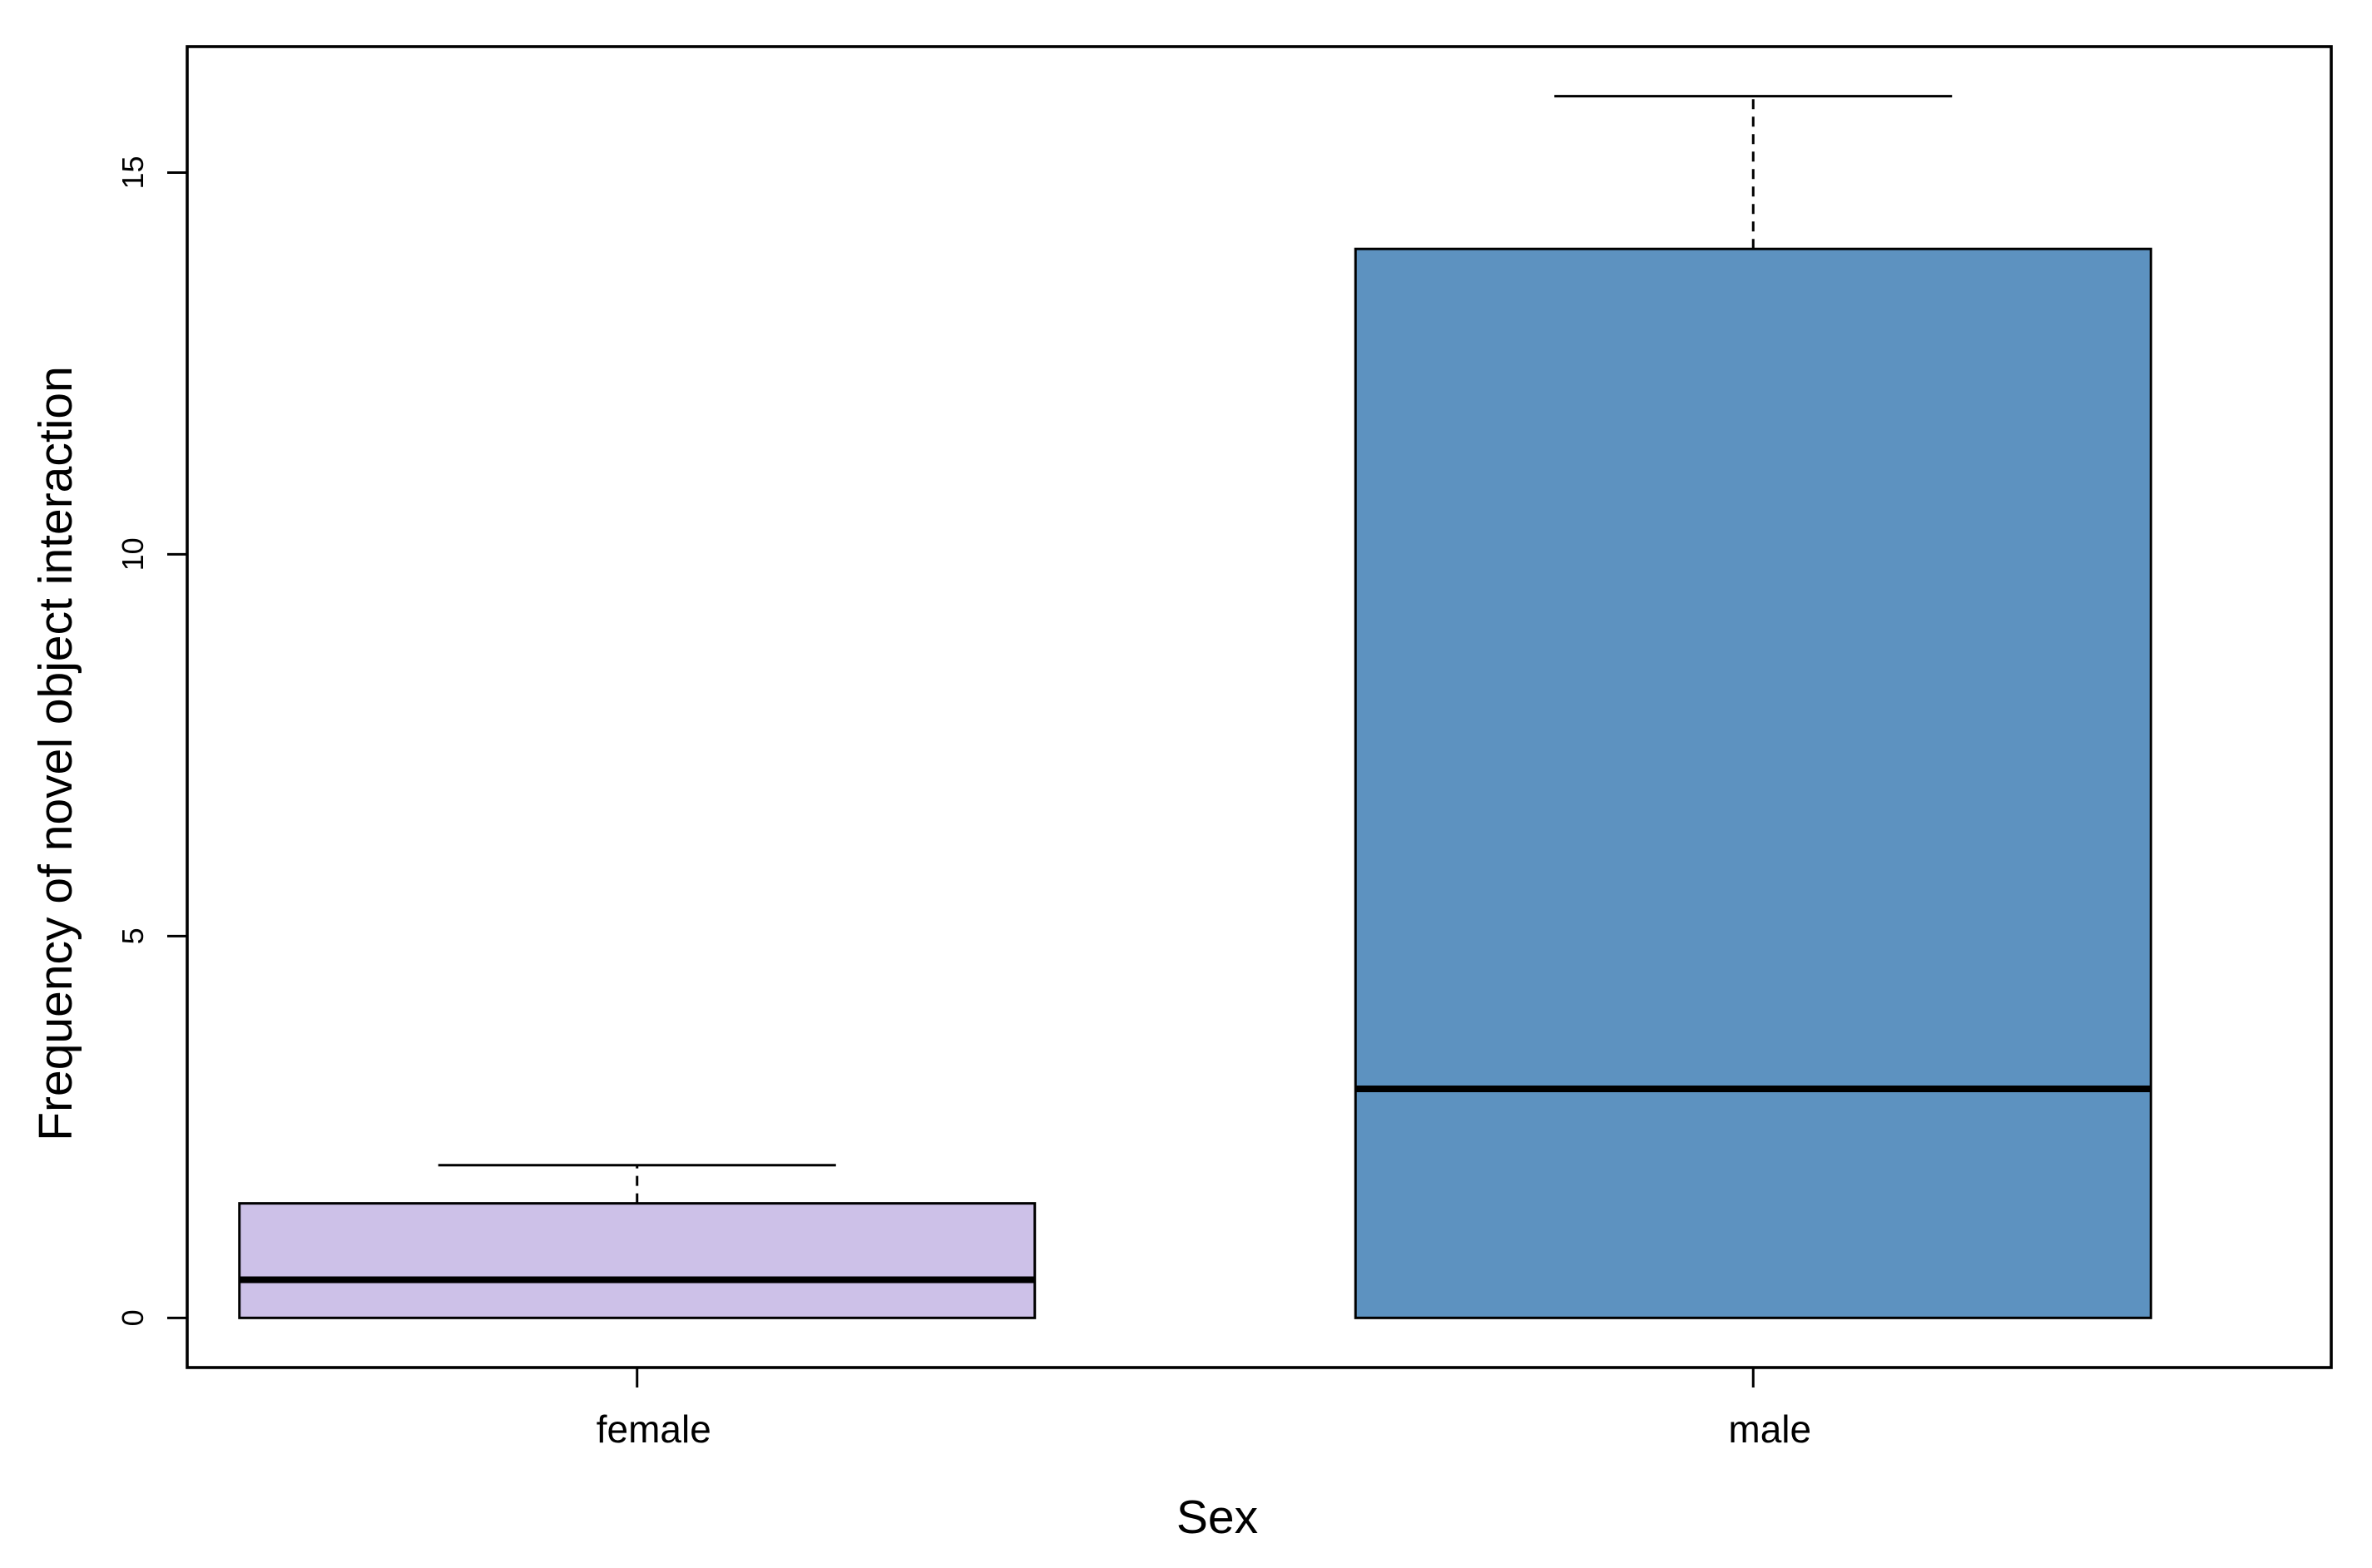 The height and width of the screenshot is (1568, 2372). Describe the element at coordinates (133, 554) in the screenshot. I see `y-tick-label-10: 10` at that location.